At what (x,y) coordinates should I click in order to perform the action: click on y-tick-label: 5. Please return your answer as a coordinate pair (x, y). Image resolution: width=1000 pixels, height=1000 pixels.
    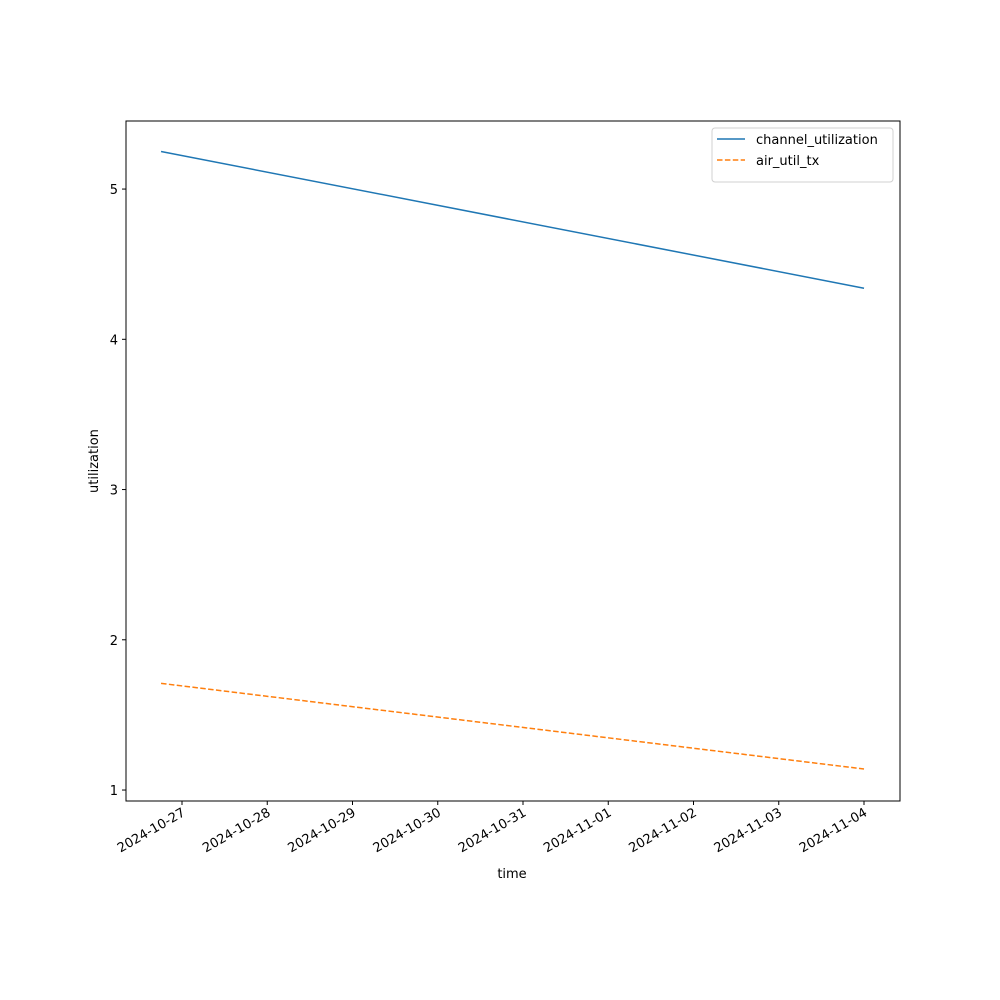
    Looking at the image, I should click on (114, 190).